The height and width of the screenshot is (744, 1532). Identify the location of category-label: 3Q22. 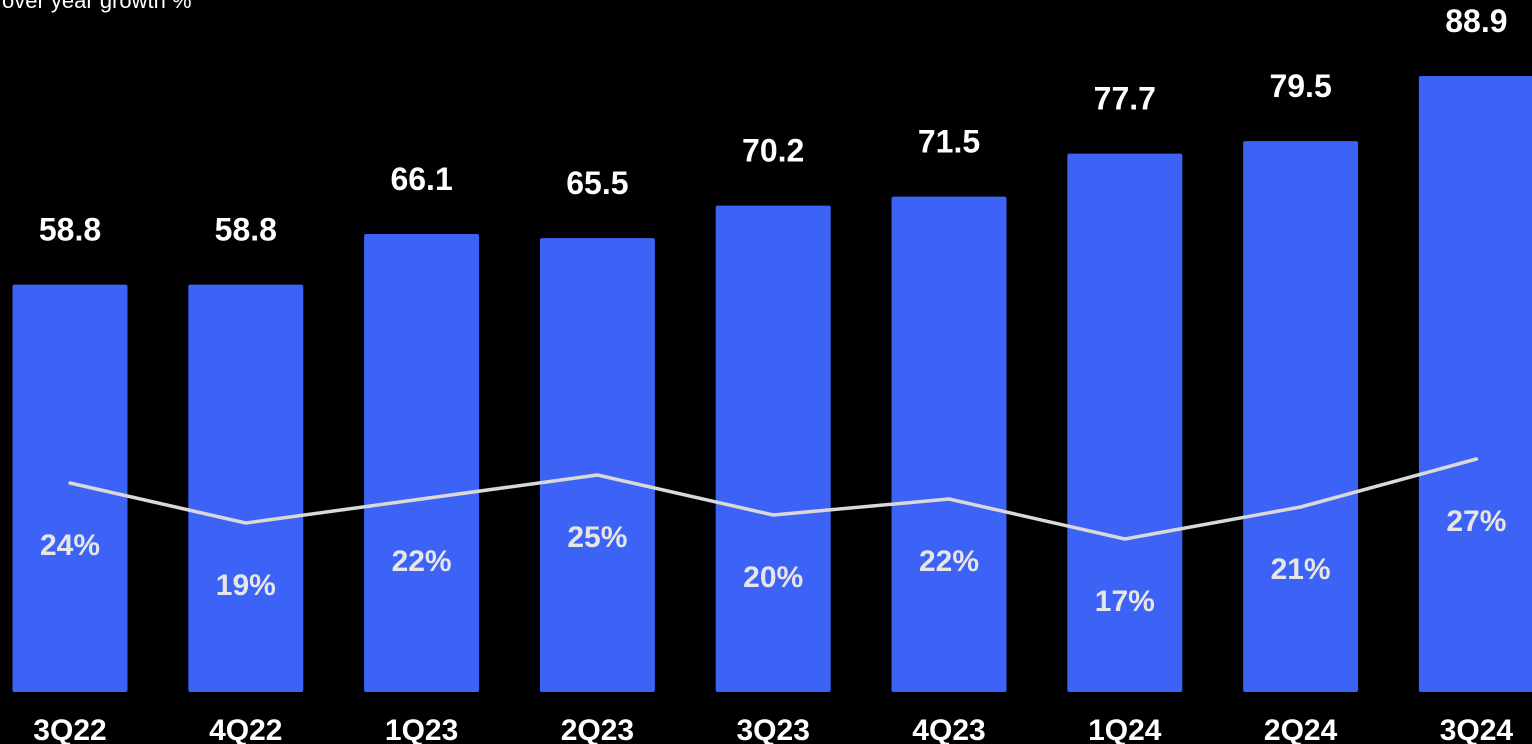
(69, 729).